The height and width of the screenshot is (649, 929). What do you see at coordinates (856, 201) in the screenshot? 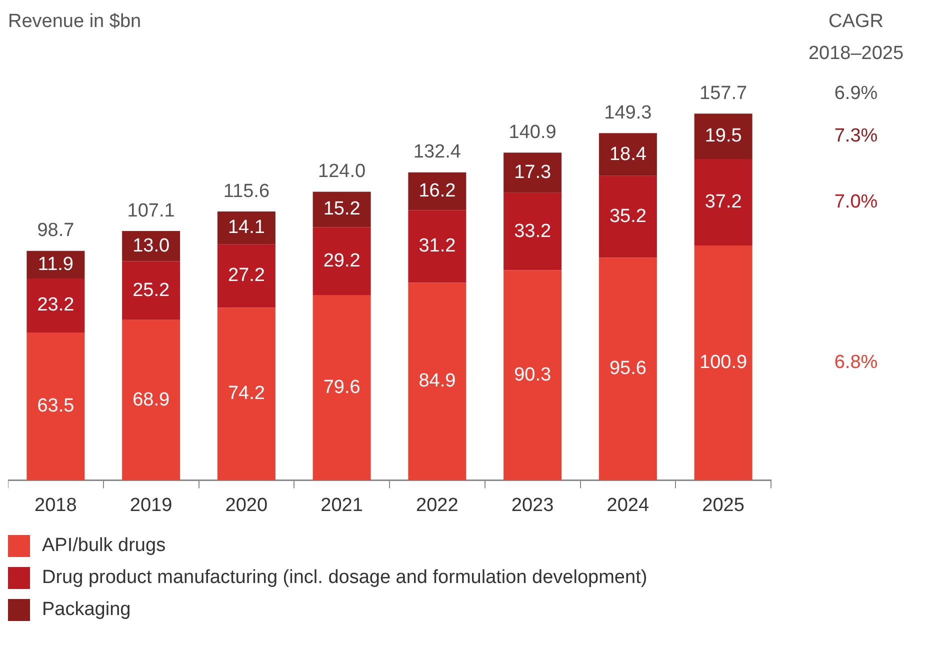
I see `text: 7.0%` at bounding box center [856, 201].